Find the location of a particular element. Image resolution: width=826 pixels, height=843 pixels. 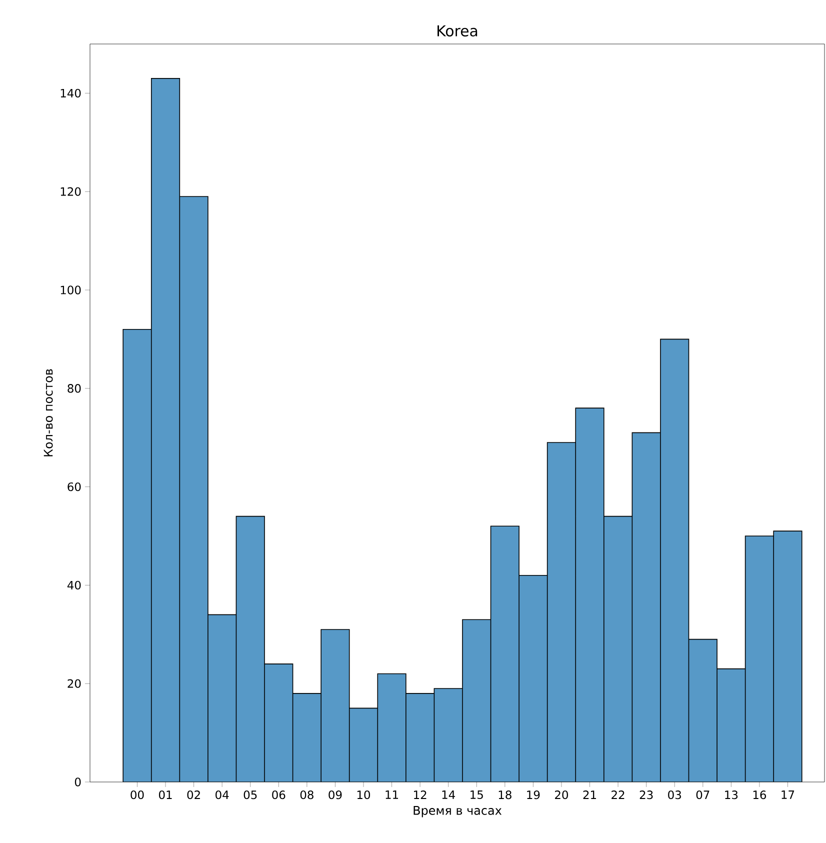

chart-title: Korea is located at coordinates (458, 30).